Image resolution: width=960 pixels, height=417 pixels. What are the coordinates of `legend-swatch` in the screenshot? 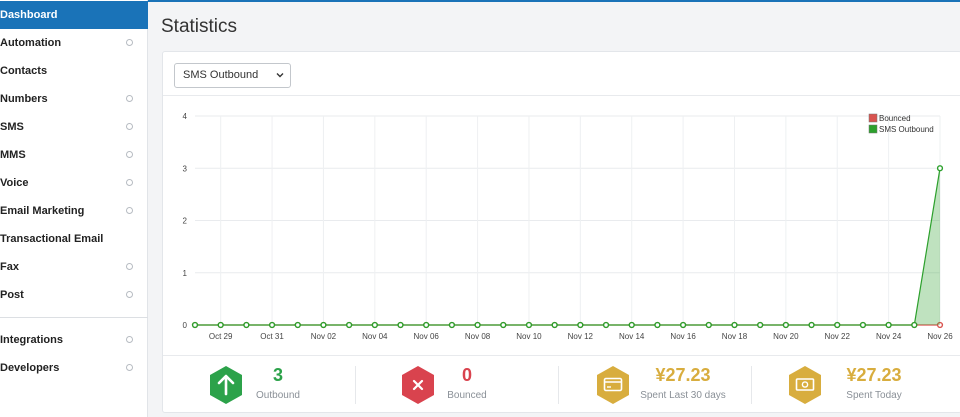 It's located at (873, 118).